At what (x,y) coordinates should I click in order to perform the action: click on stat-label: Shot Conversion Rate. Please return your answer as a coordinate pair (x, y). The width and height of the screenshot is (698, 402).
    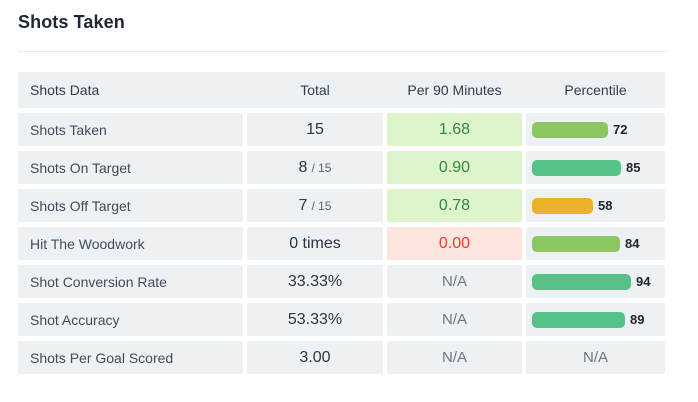
    Looking at the image, I should click on (130, 281).